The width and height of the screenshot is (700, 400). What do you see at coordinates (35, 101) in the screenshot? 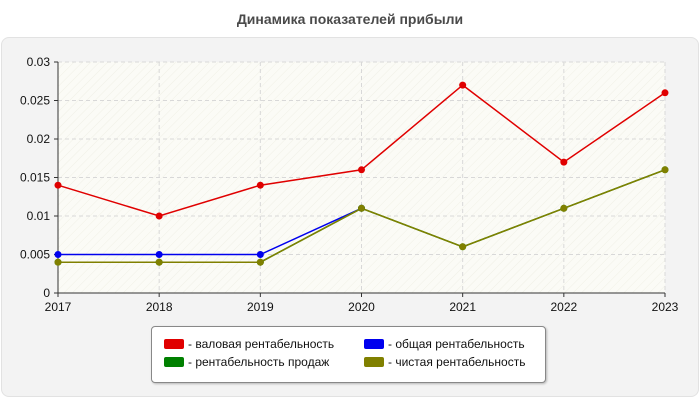
I see `y-tick-label: 0.025` at bounding box center [35, 101].